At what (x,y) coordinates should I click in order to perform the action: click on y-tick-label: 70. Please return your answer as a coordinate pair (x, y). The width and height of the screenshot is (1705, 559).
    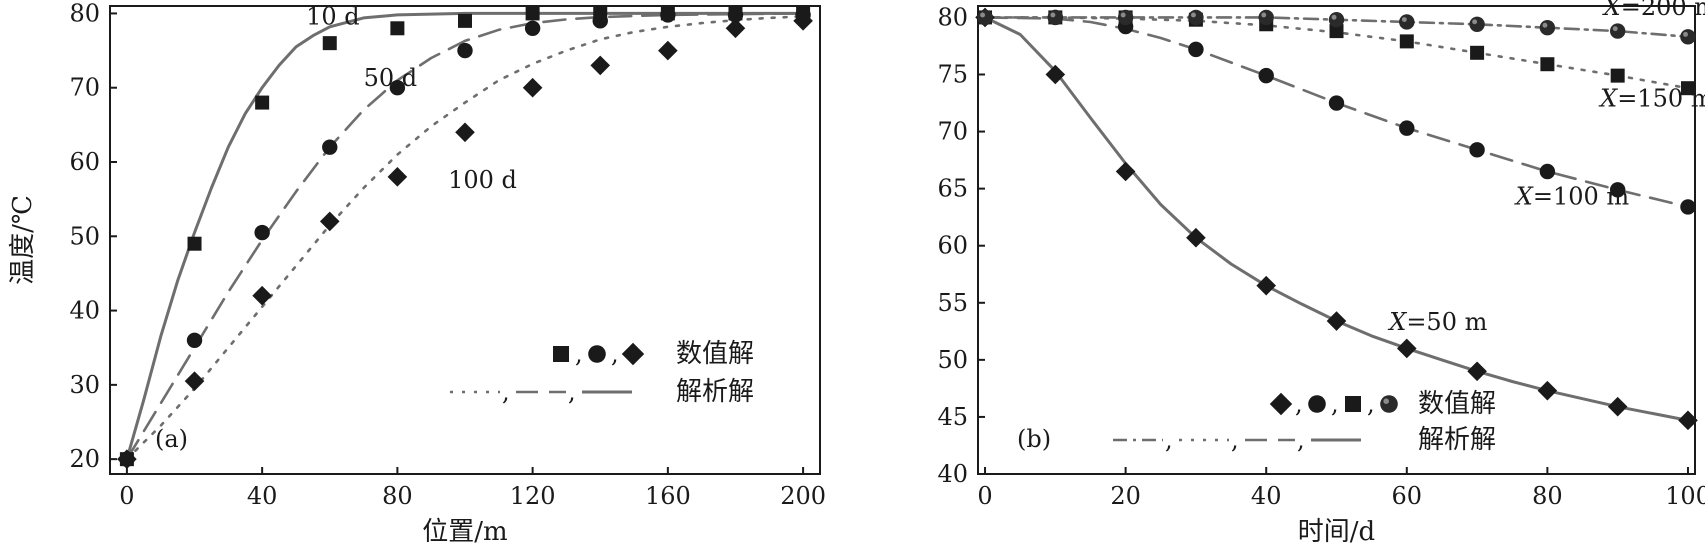
    Looking at the image, I should click on (952, 132).